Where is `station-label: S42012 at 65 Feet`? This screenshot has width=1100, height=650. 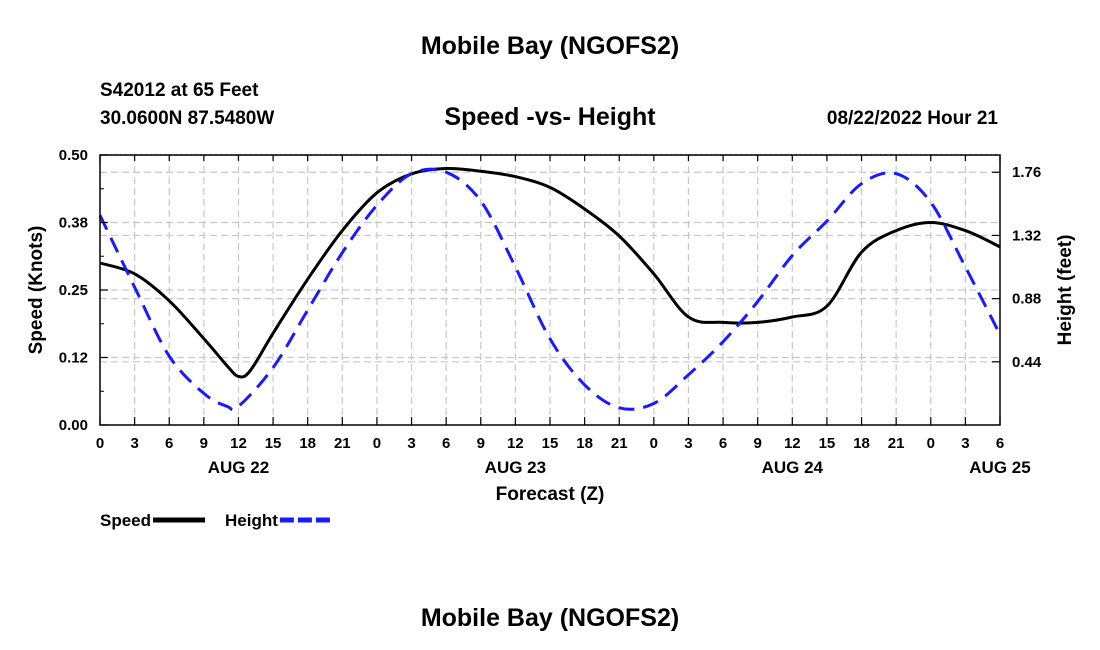
station-label: S42012 at 65 Feet is located at coordinates (179, 90).